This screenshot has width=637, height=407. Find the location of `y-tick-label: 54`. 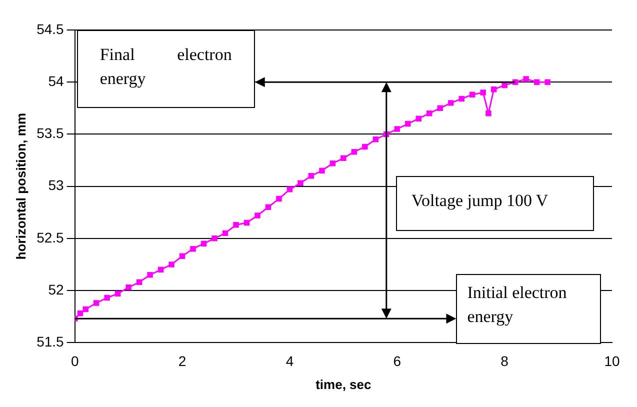

y-tick-label: 54 is located at coordinates (56, 80).